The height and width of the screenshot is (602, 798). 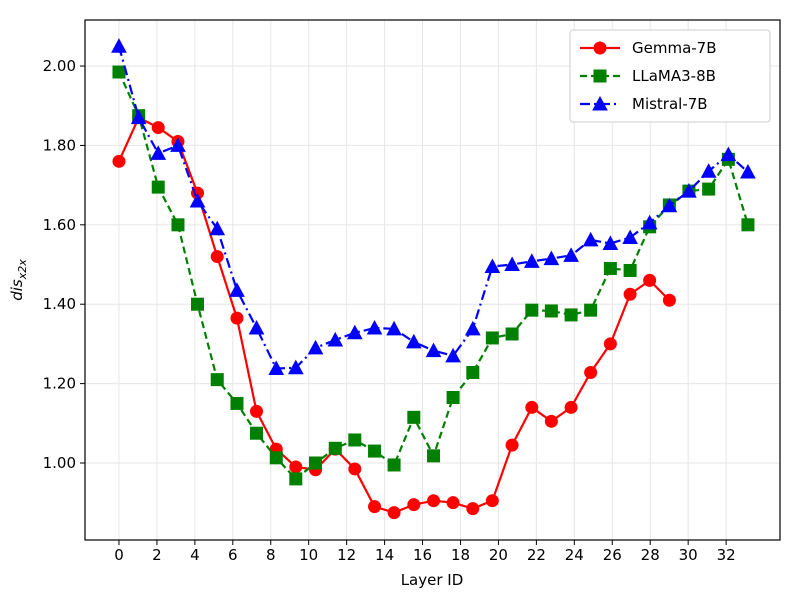 What do you see at coordinates (233, 555) in the screenshot?
I see `x-tick-label: 6` at bounding box center [233, 555].